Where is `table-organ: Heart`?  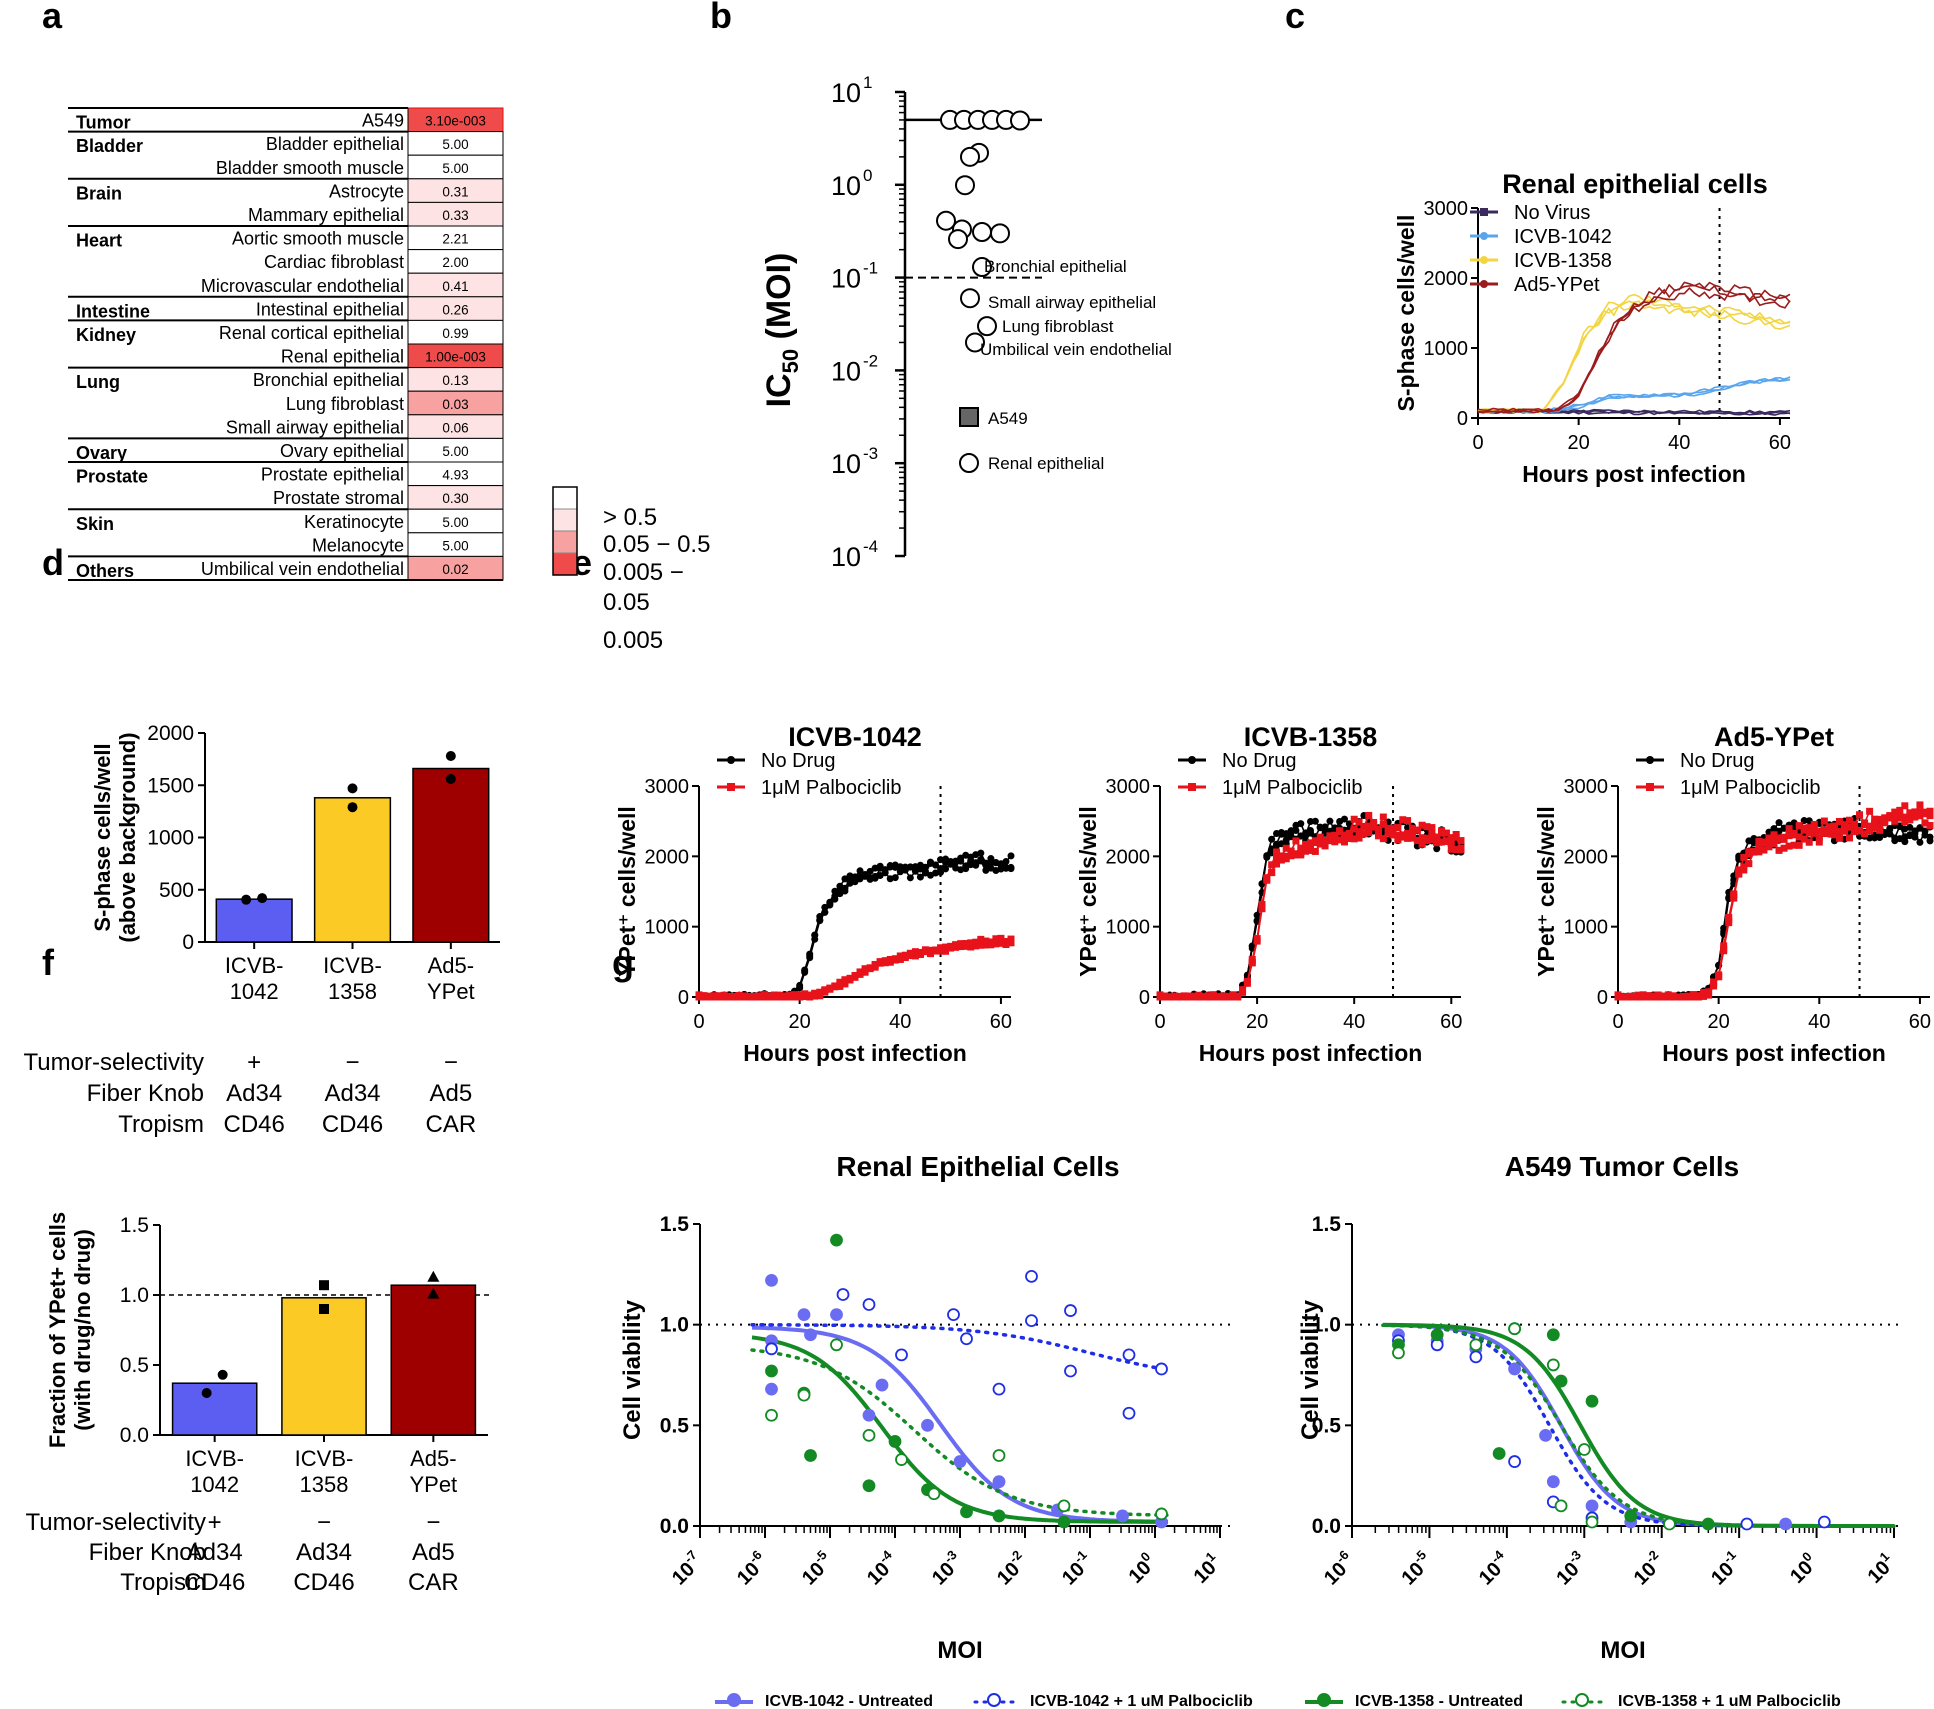 table-organ: Heart is located at coordinates (99, 241).